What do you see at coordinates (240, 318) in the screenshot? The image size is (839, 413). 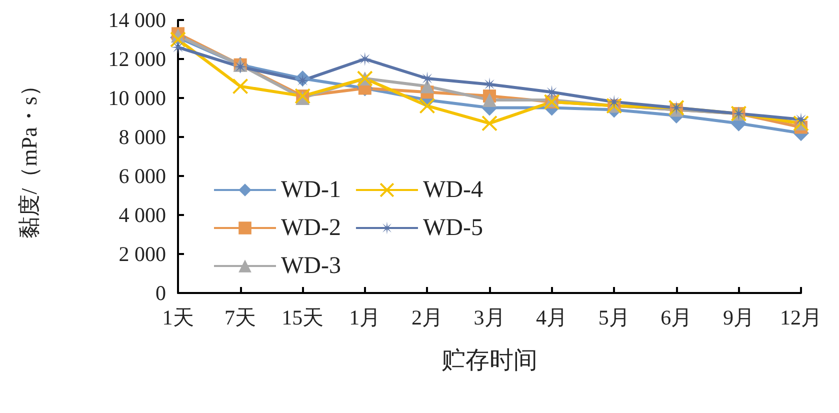 I see `x-tick-label: 7天` at bounding box center [240, 318].